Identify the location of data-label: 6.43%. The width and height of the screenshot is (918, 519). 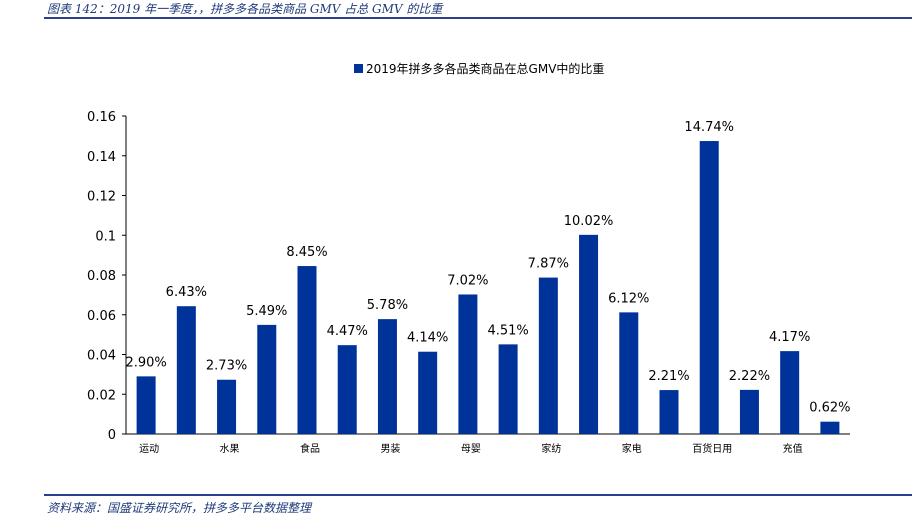
(186, 292).